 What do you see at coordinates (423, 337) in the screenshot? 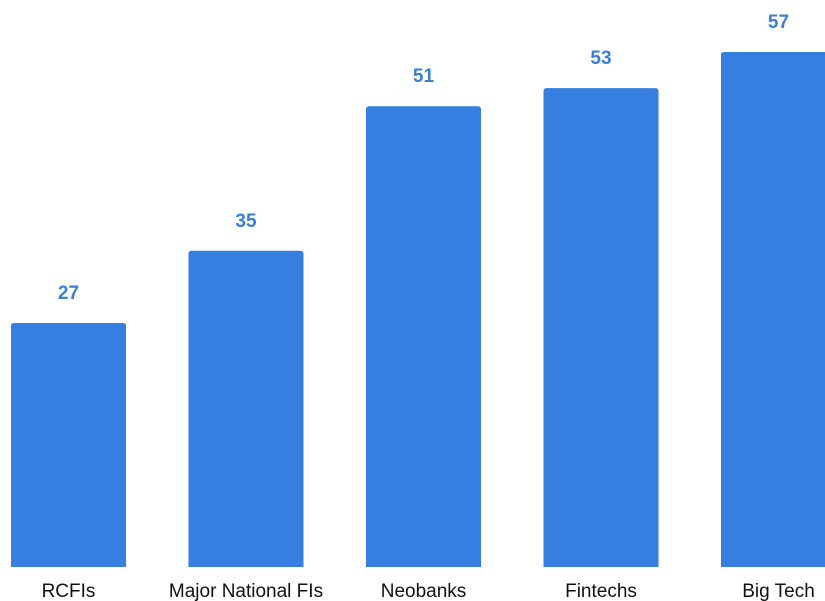
I see `bar-neobanks` at bounding box center [423, 337].